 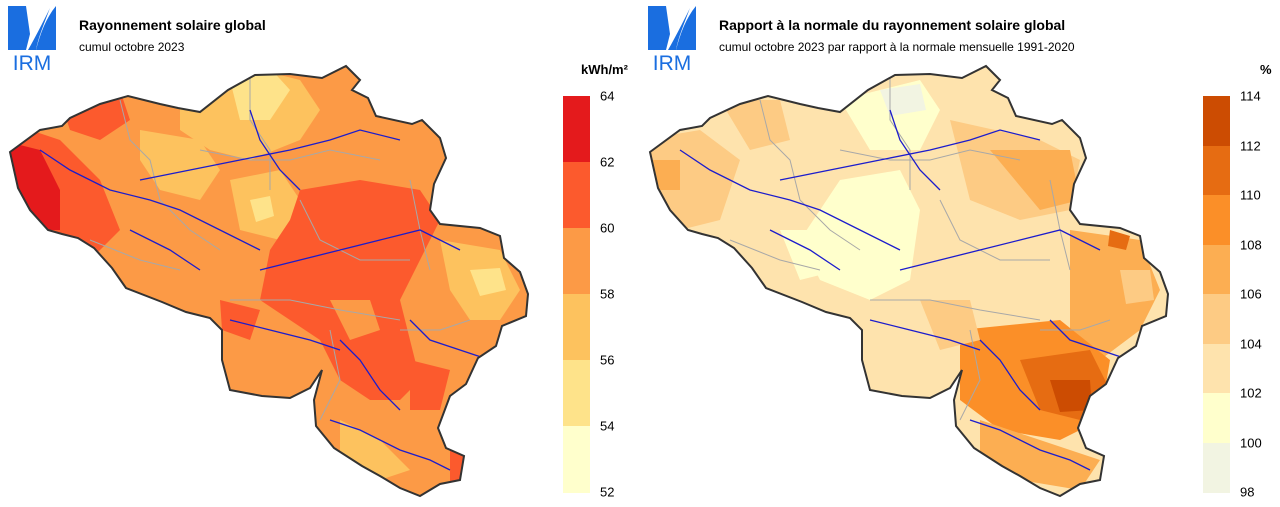 What do you see at coordinates (607, 228) in the screenshot?
I see `legend-tick-label: 60` at bounding box center [607, 228].